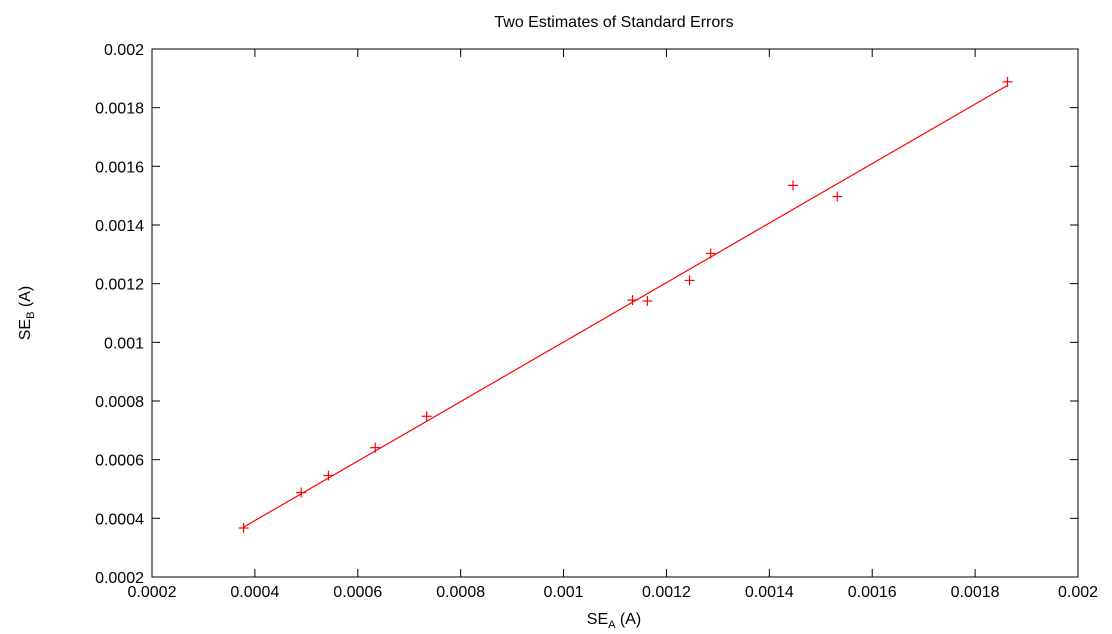 This screenshot has width=1112, height=634. Describe the element at coordinates (27, 313) in the screenshot. I see `y-axis-label: SEB (A)` at that location.